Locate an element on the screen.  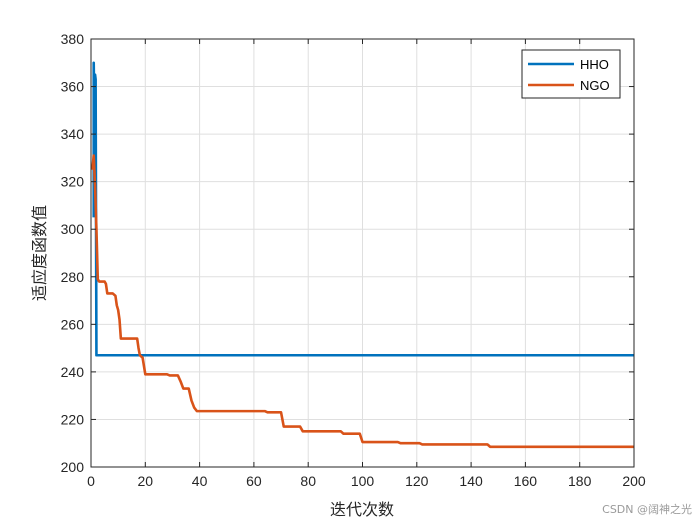
legend: HHO NGO is located at coordinates (571, 74).